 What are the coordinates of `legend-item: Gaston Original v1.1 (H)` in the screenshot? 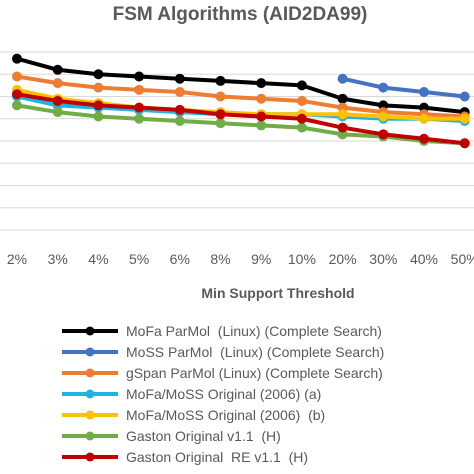 It's located at (171, 436).